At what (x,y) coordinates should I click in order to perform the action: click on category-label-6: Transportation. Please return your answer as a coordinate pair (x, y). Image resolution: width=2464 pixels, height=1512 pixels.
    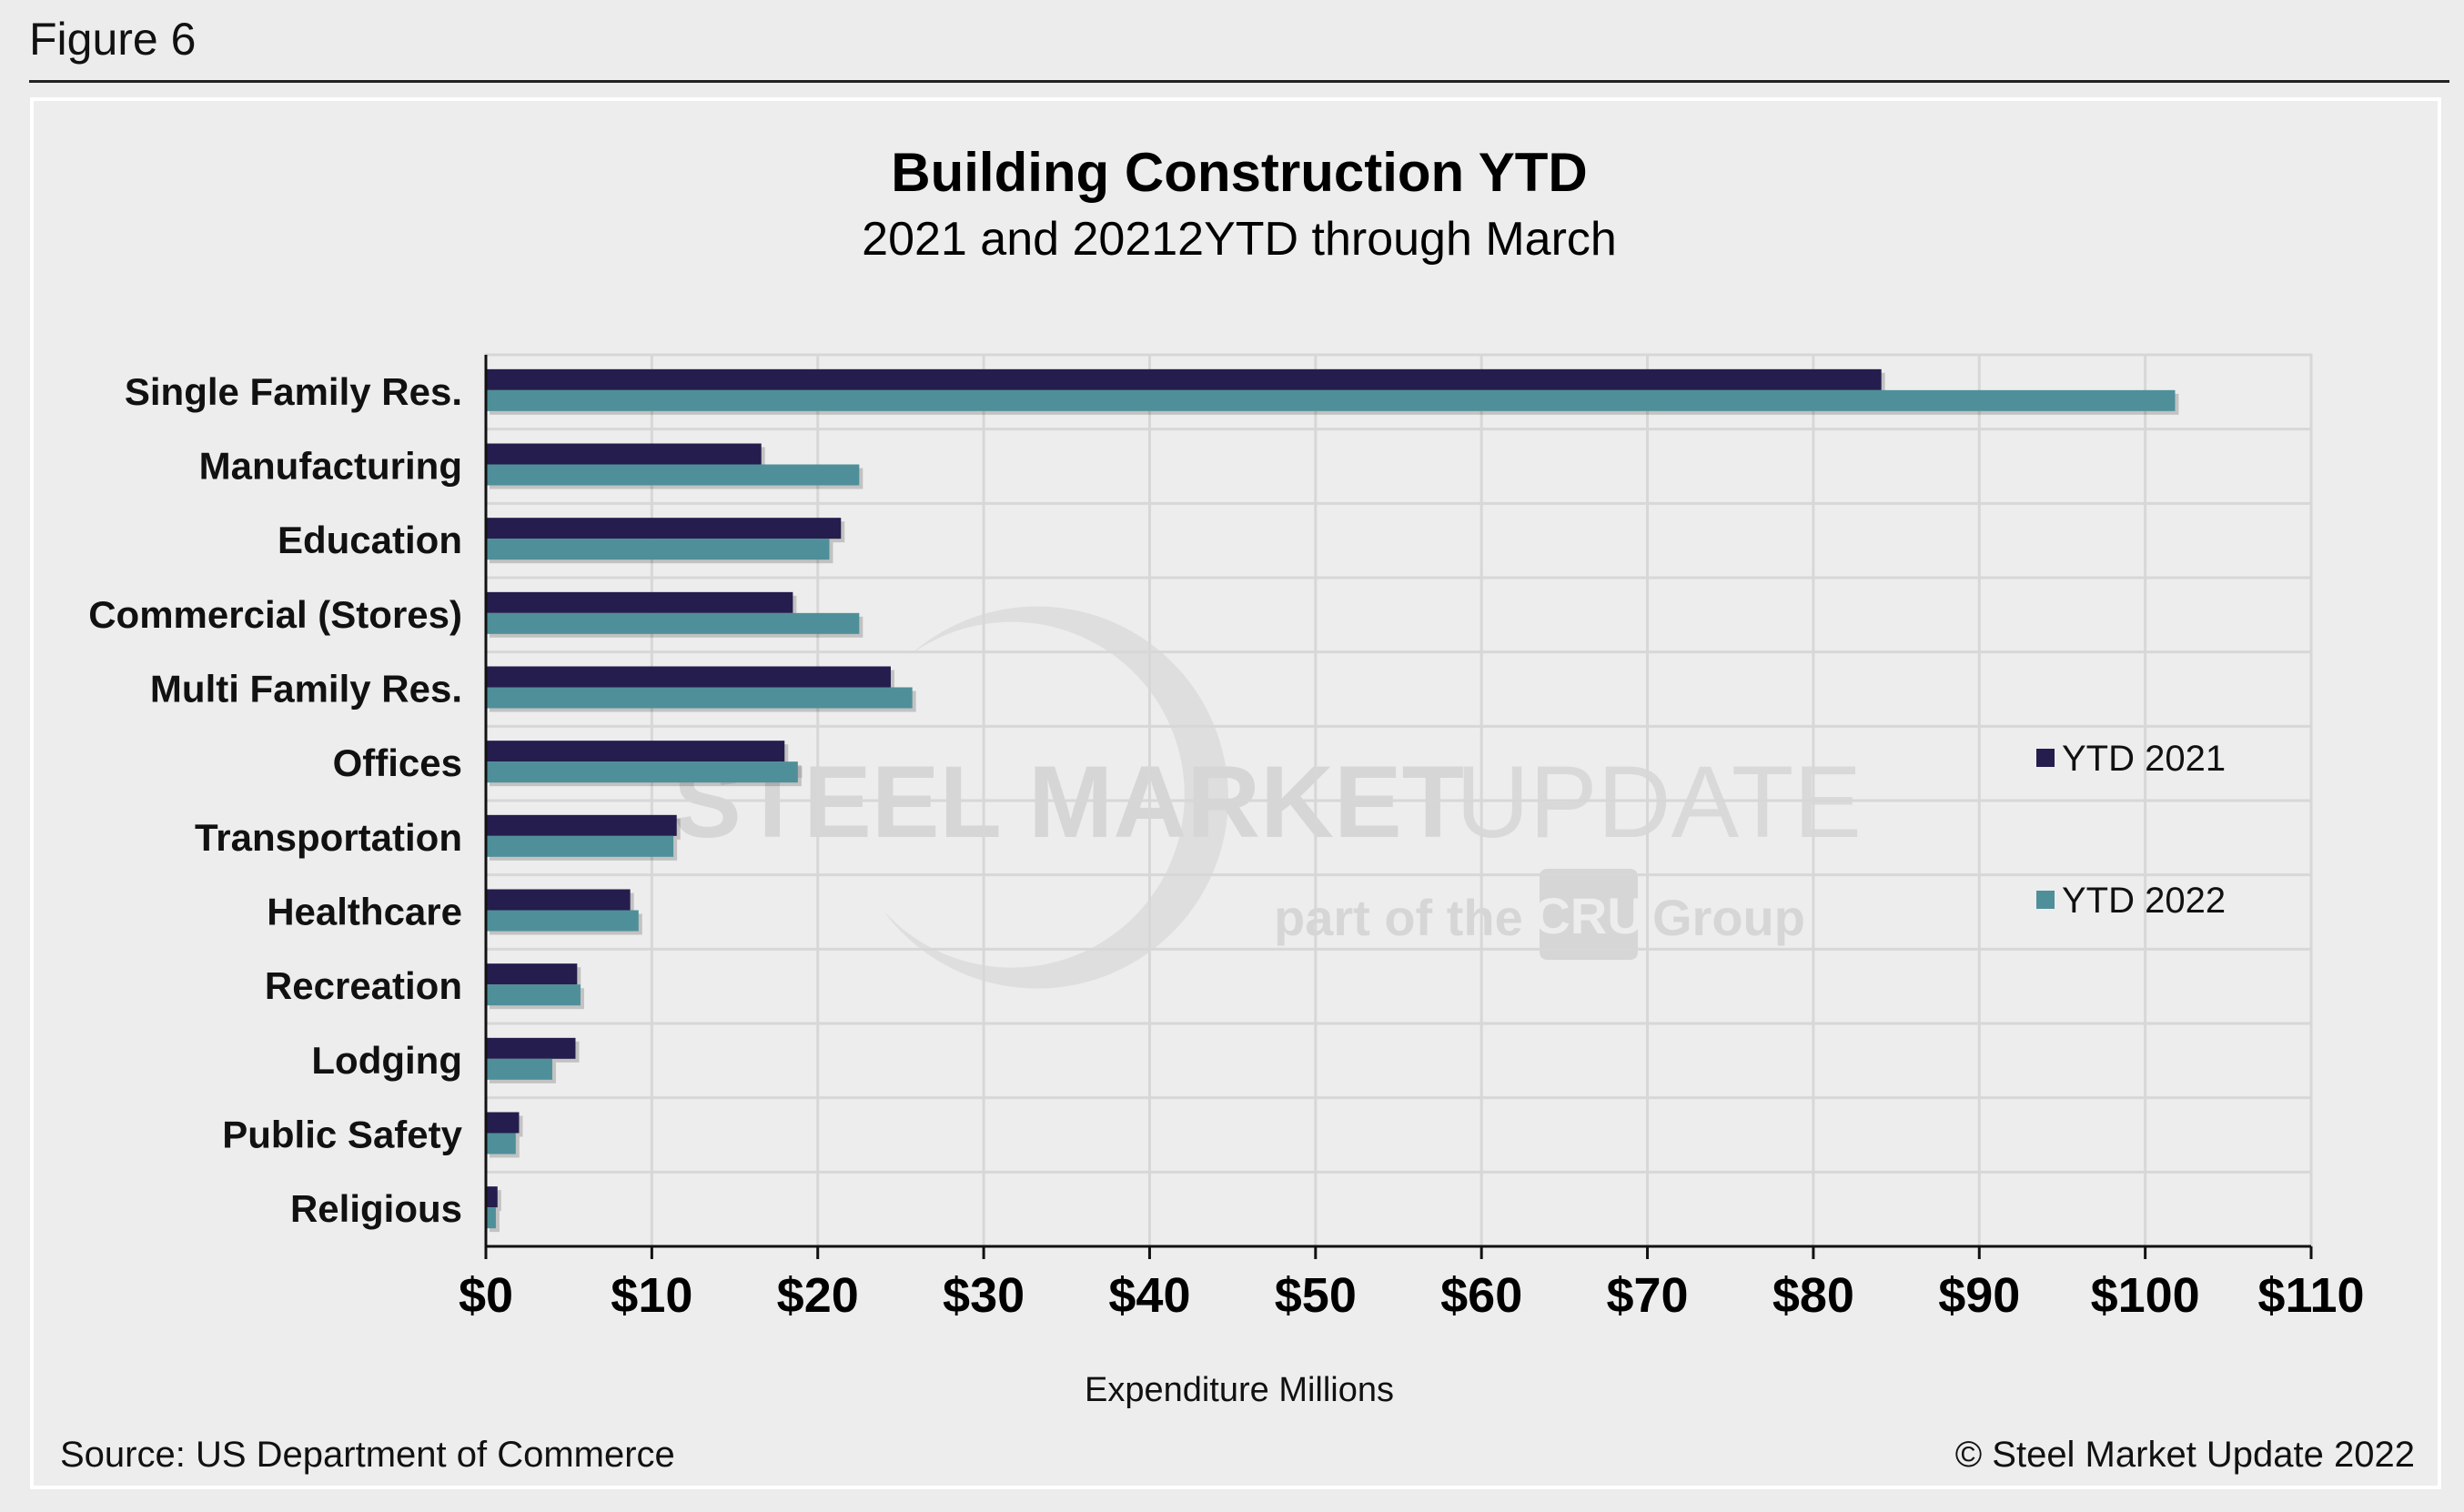
    Looking at the image, I should click on (328, 838).